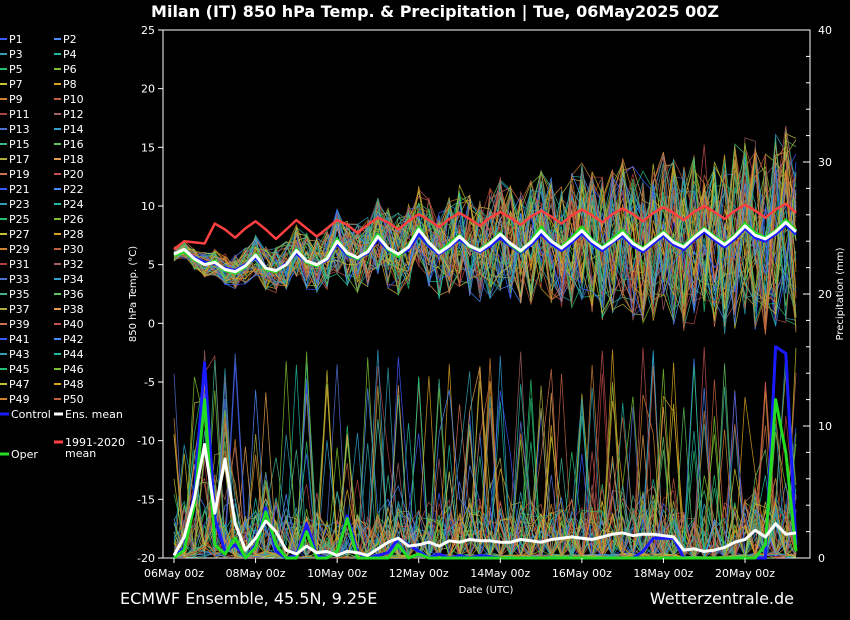 This screenshot has height=620, width=850. What do you see at coordinates (73, 159) in the screenshot?
I see `legend-item-p18: P18` at bounding box center [73, 159].